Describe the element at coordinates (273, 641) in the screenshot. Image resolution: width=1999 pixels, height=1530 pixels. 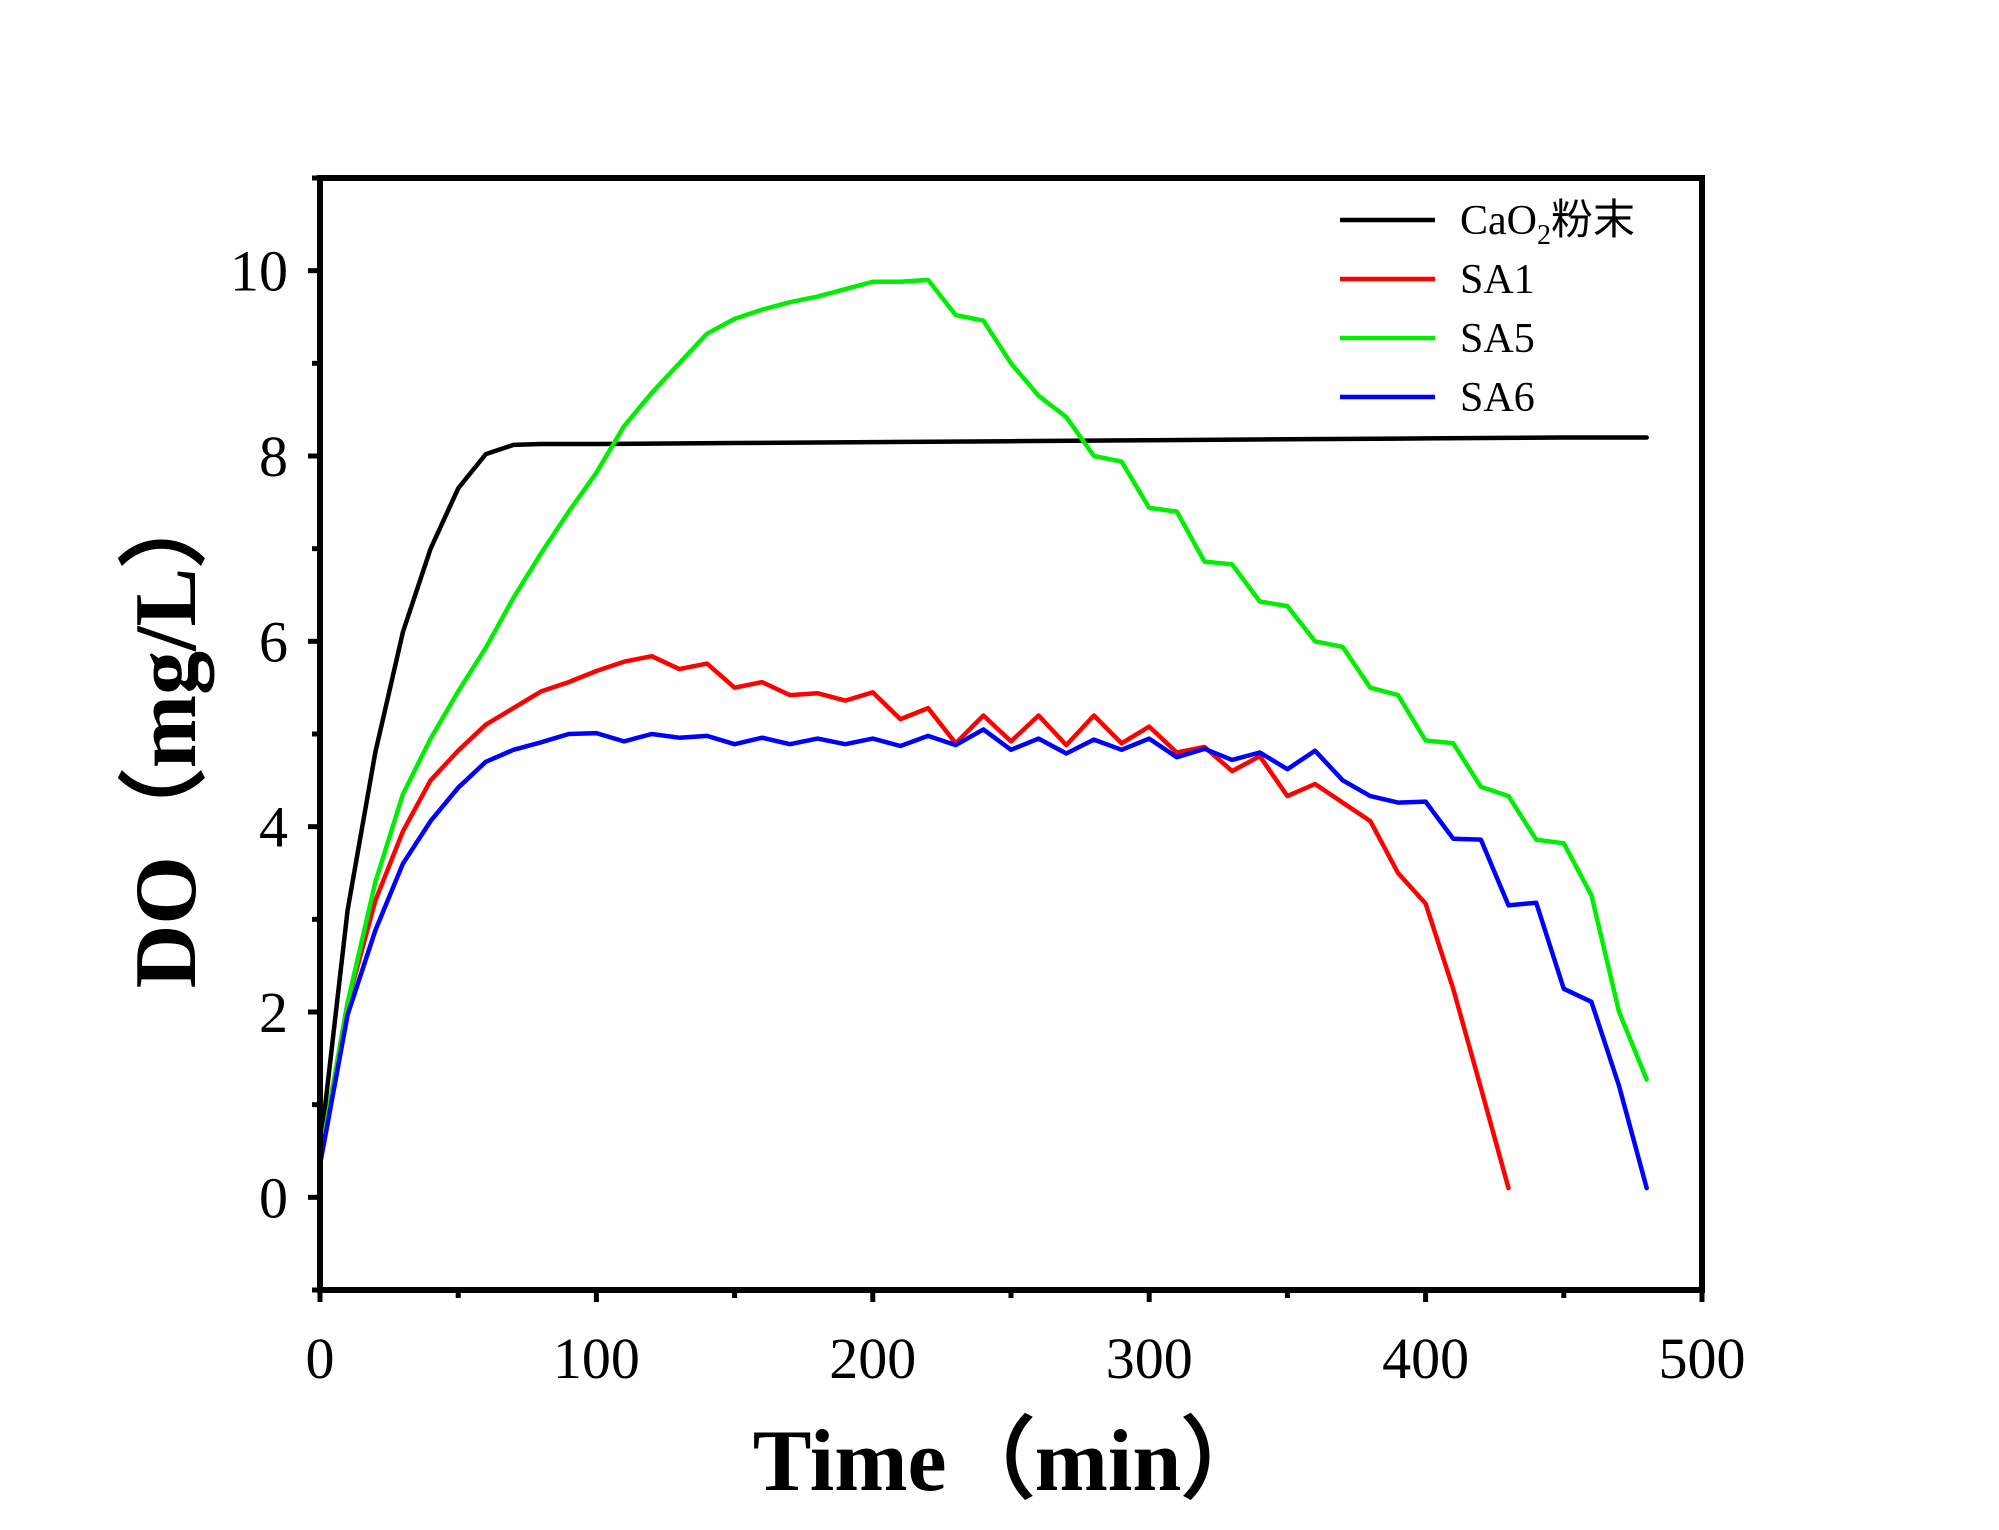
I see `y-tick-label: 6` at that location.